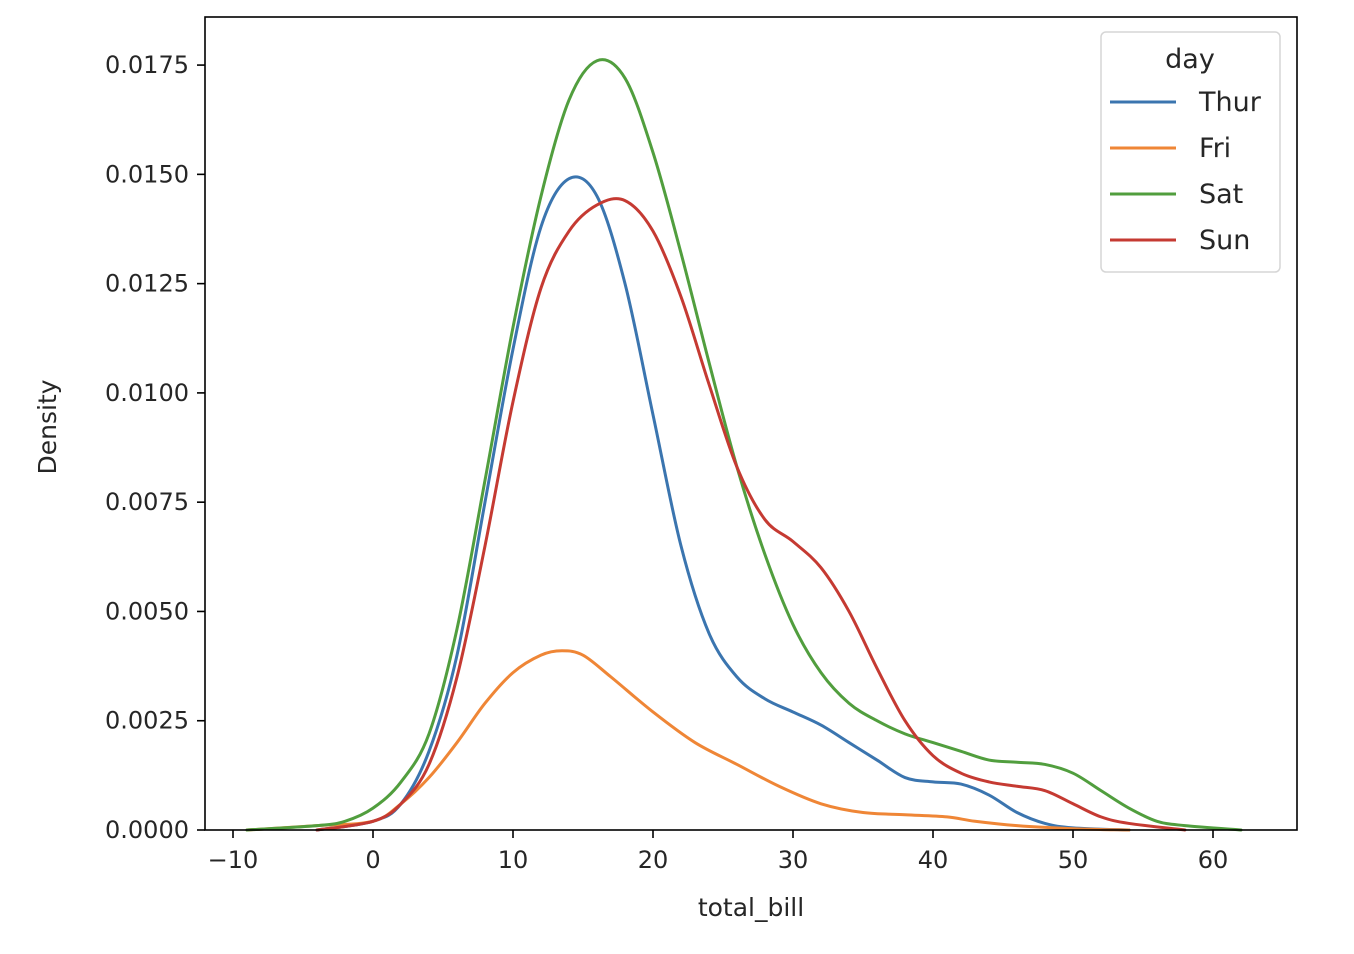 This screenshot has width=1354, height=954. I want to click on x-tick-label: 0, so click(372, 860).